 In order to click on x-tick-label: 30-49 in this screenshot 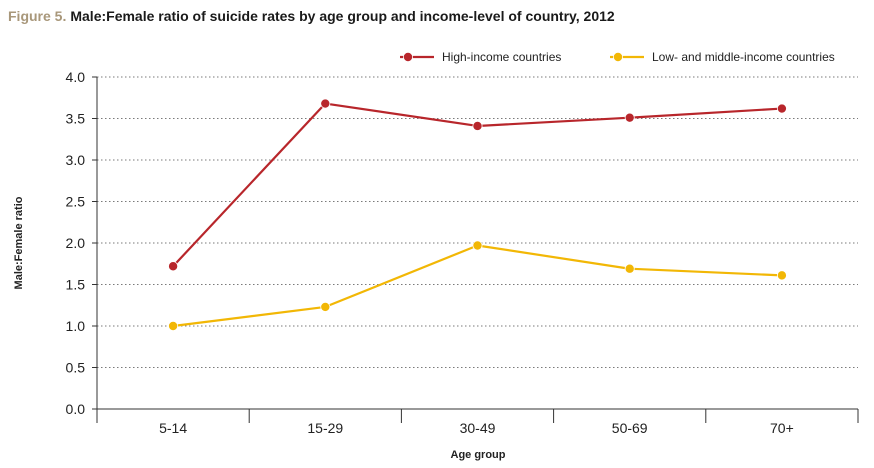, I will do `click(478, 428)`.